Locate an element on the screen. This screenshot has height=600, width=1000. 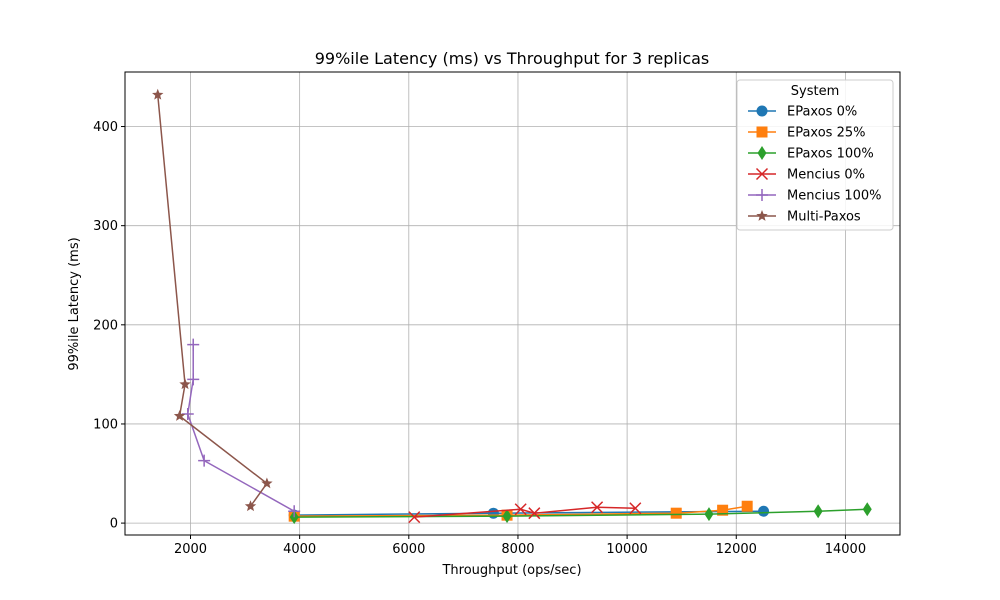
series-mencius-100- is located at coordinates (241, 428).